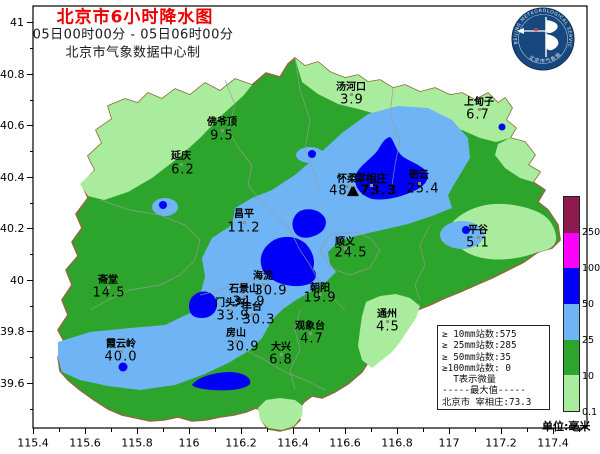 This screenshot has width=600, height=454. What do you see at coordinates (233, 316) in the screenshot?
I see `station-value-label: 33.9` at bounding box center [233, 316].